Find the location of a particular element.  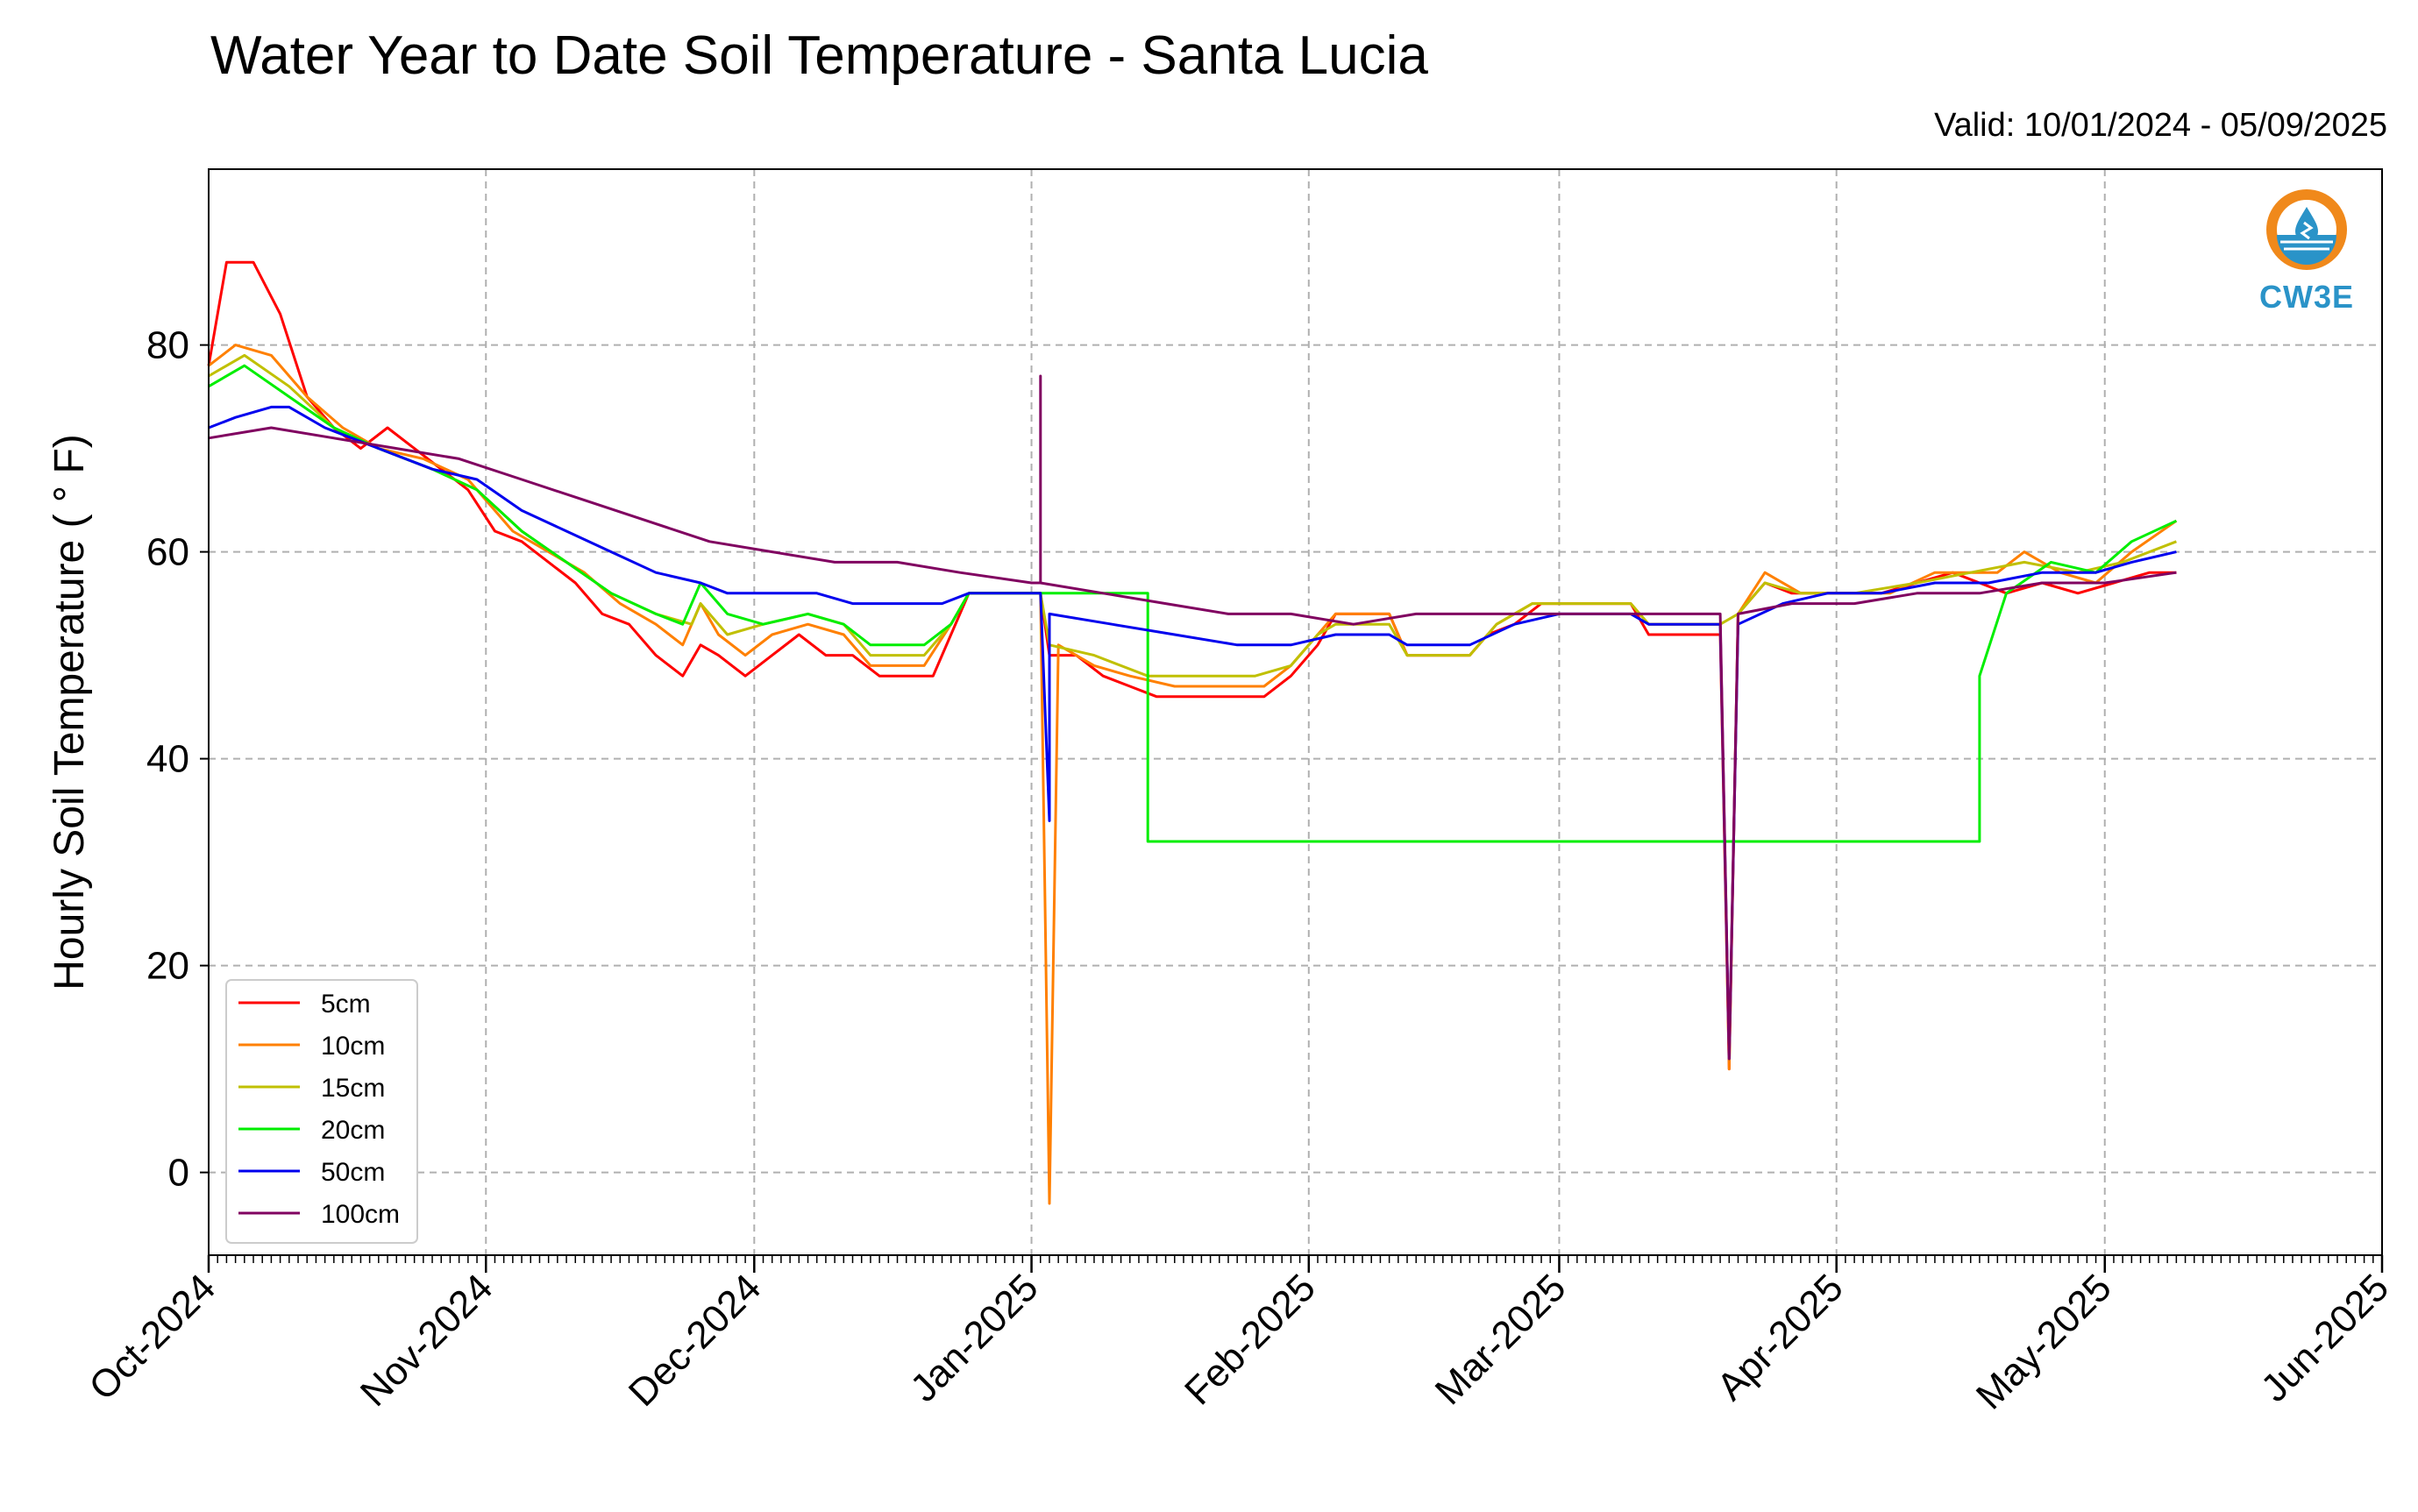

y-tick-label: 60 is located at coordinates (167, 552).